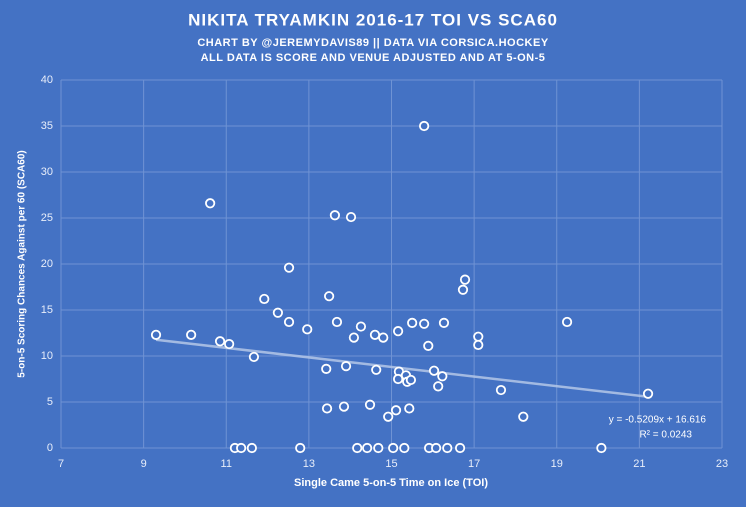 This screenshot has width=746, height=507. I want to click on x-tick-label: 11, so click(226, 464).